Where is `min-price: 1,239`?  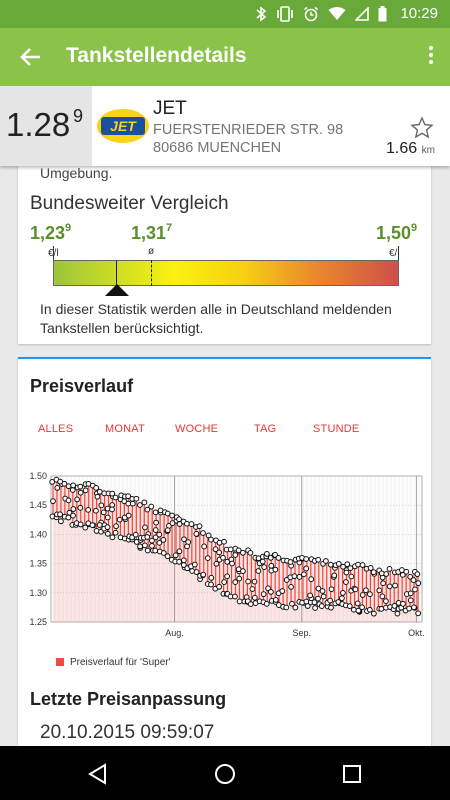
min-price: 1,239 is located at coordinates (51, 232).